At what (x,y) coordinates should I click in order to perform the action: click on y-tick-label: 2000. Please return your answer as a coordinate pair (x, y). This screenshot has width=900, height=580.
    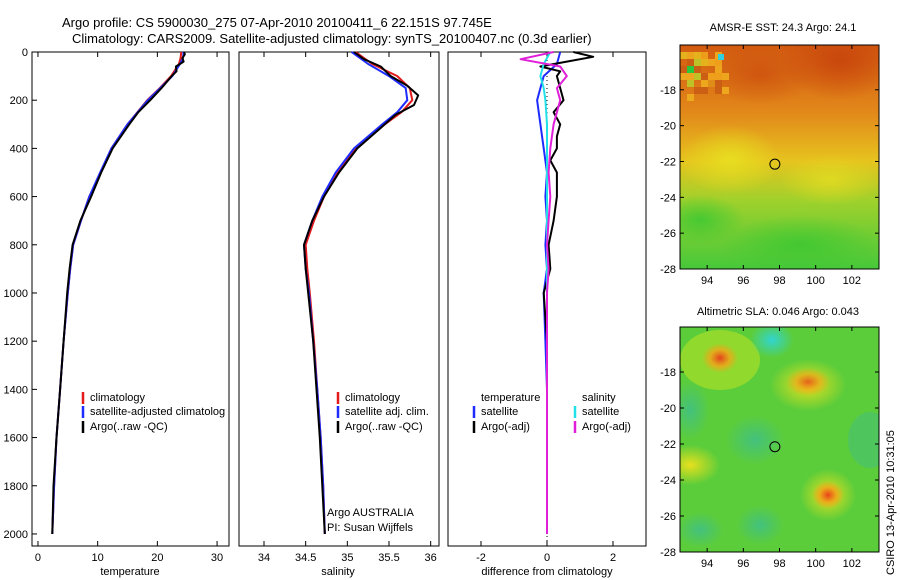
    Looking at the image, I should click on (16, 535).